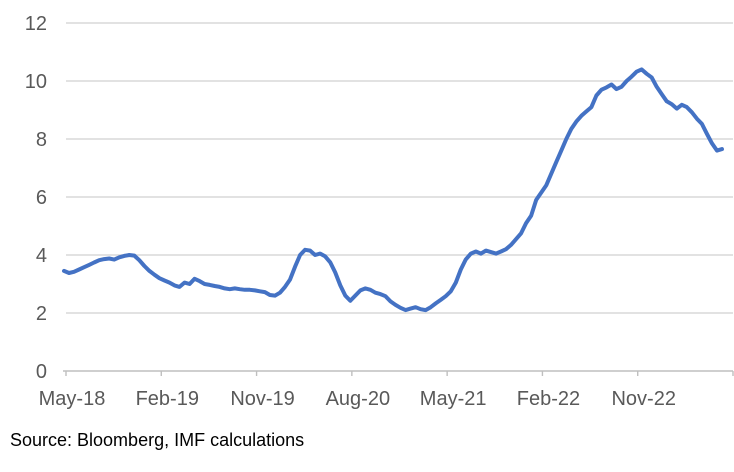  Describe the element at coordinates (643, 399) in the screenshot. I see `x-axis-tick-label: Nov-22` at that location.